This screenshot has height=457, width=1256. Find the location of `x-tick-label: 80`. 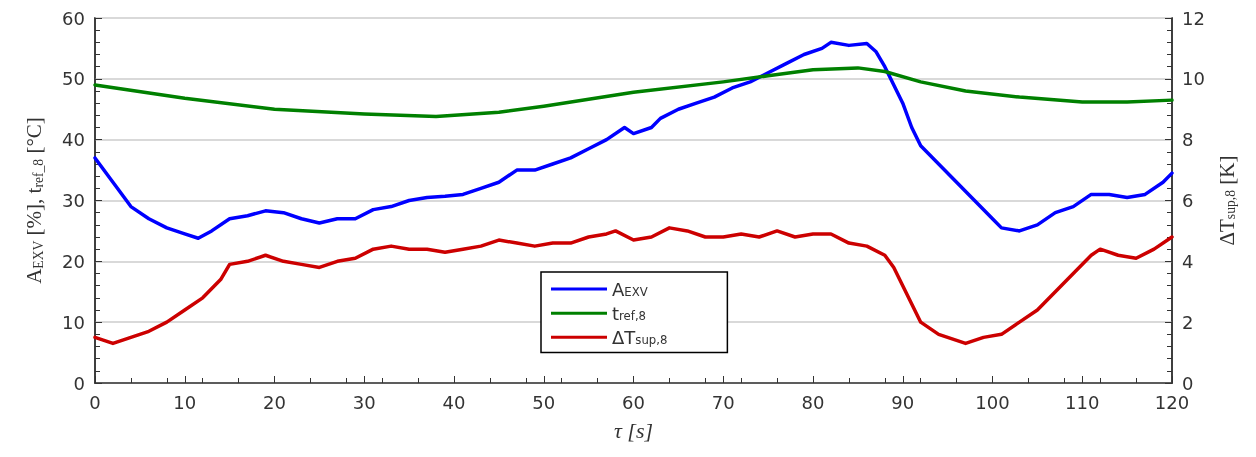

x-tick-label: 80 is located at coordinates (813, 402).